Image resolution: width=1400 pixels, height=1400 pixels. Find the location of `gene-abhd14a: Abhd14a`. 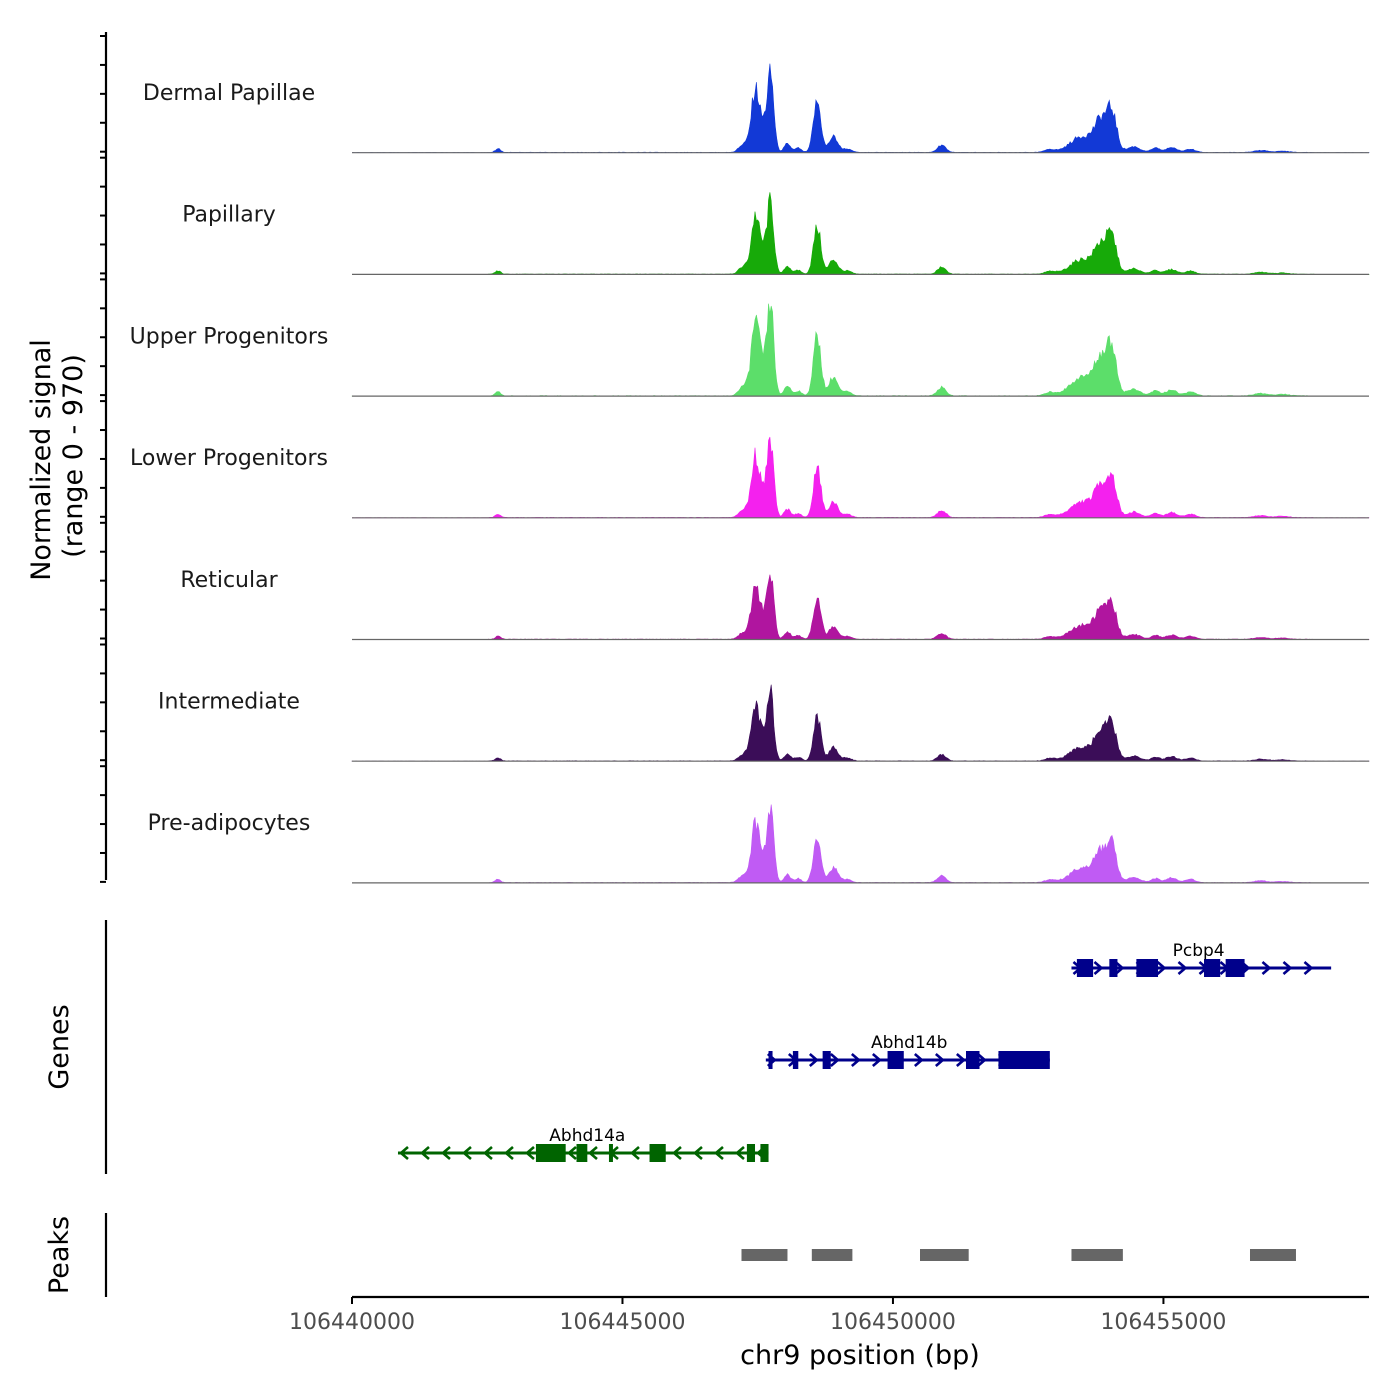

gene-abhd14a: Abhd14a is located at coordinates (583, 1144).